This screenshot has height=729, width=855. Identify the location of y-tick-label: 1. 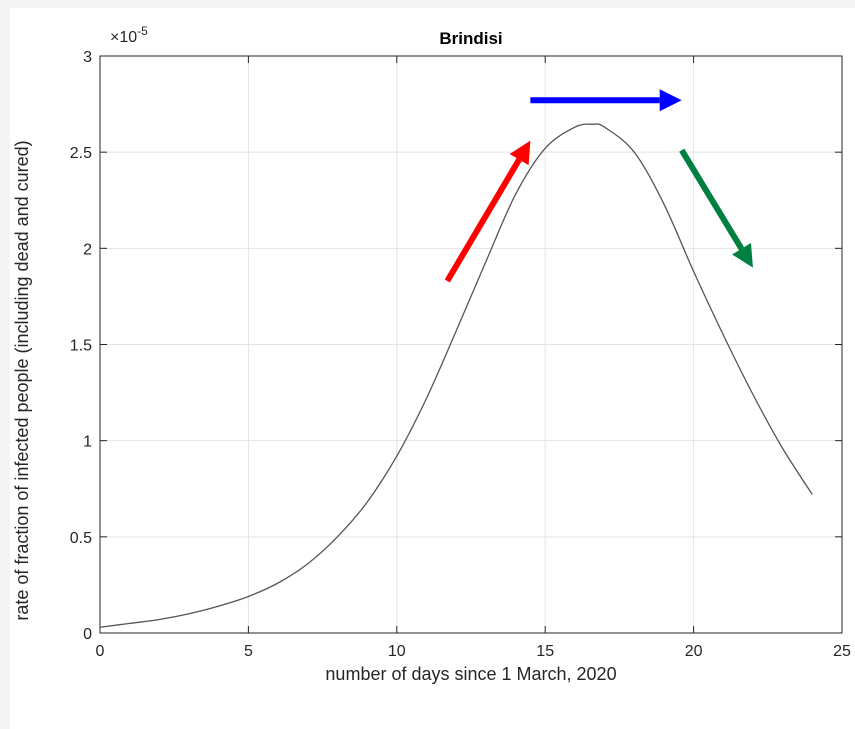
(87, 442).